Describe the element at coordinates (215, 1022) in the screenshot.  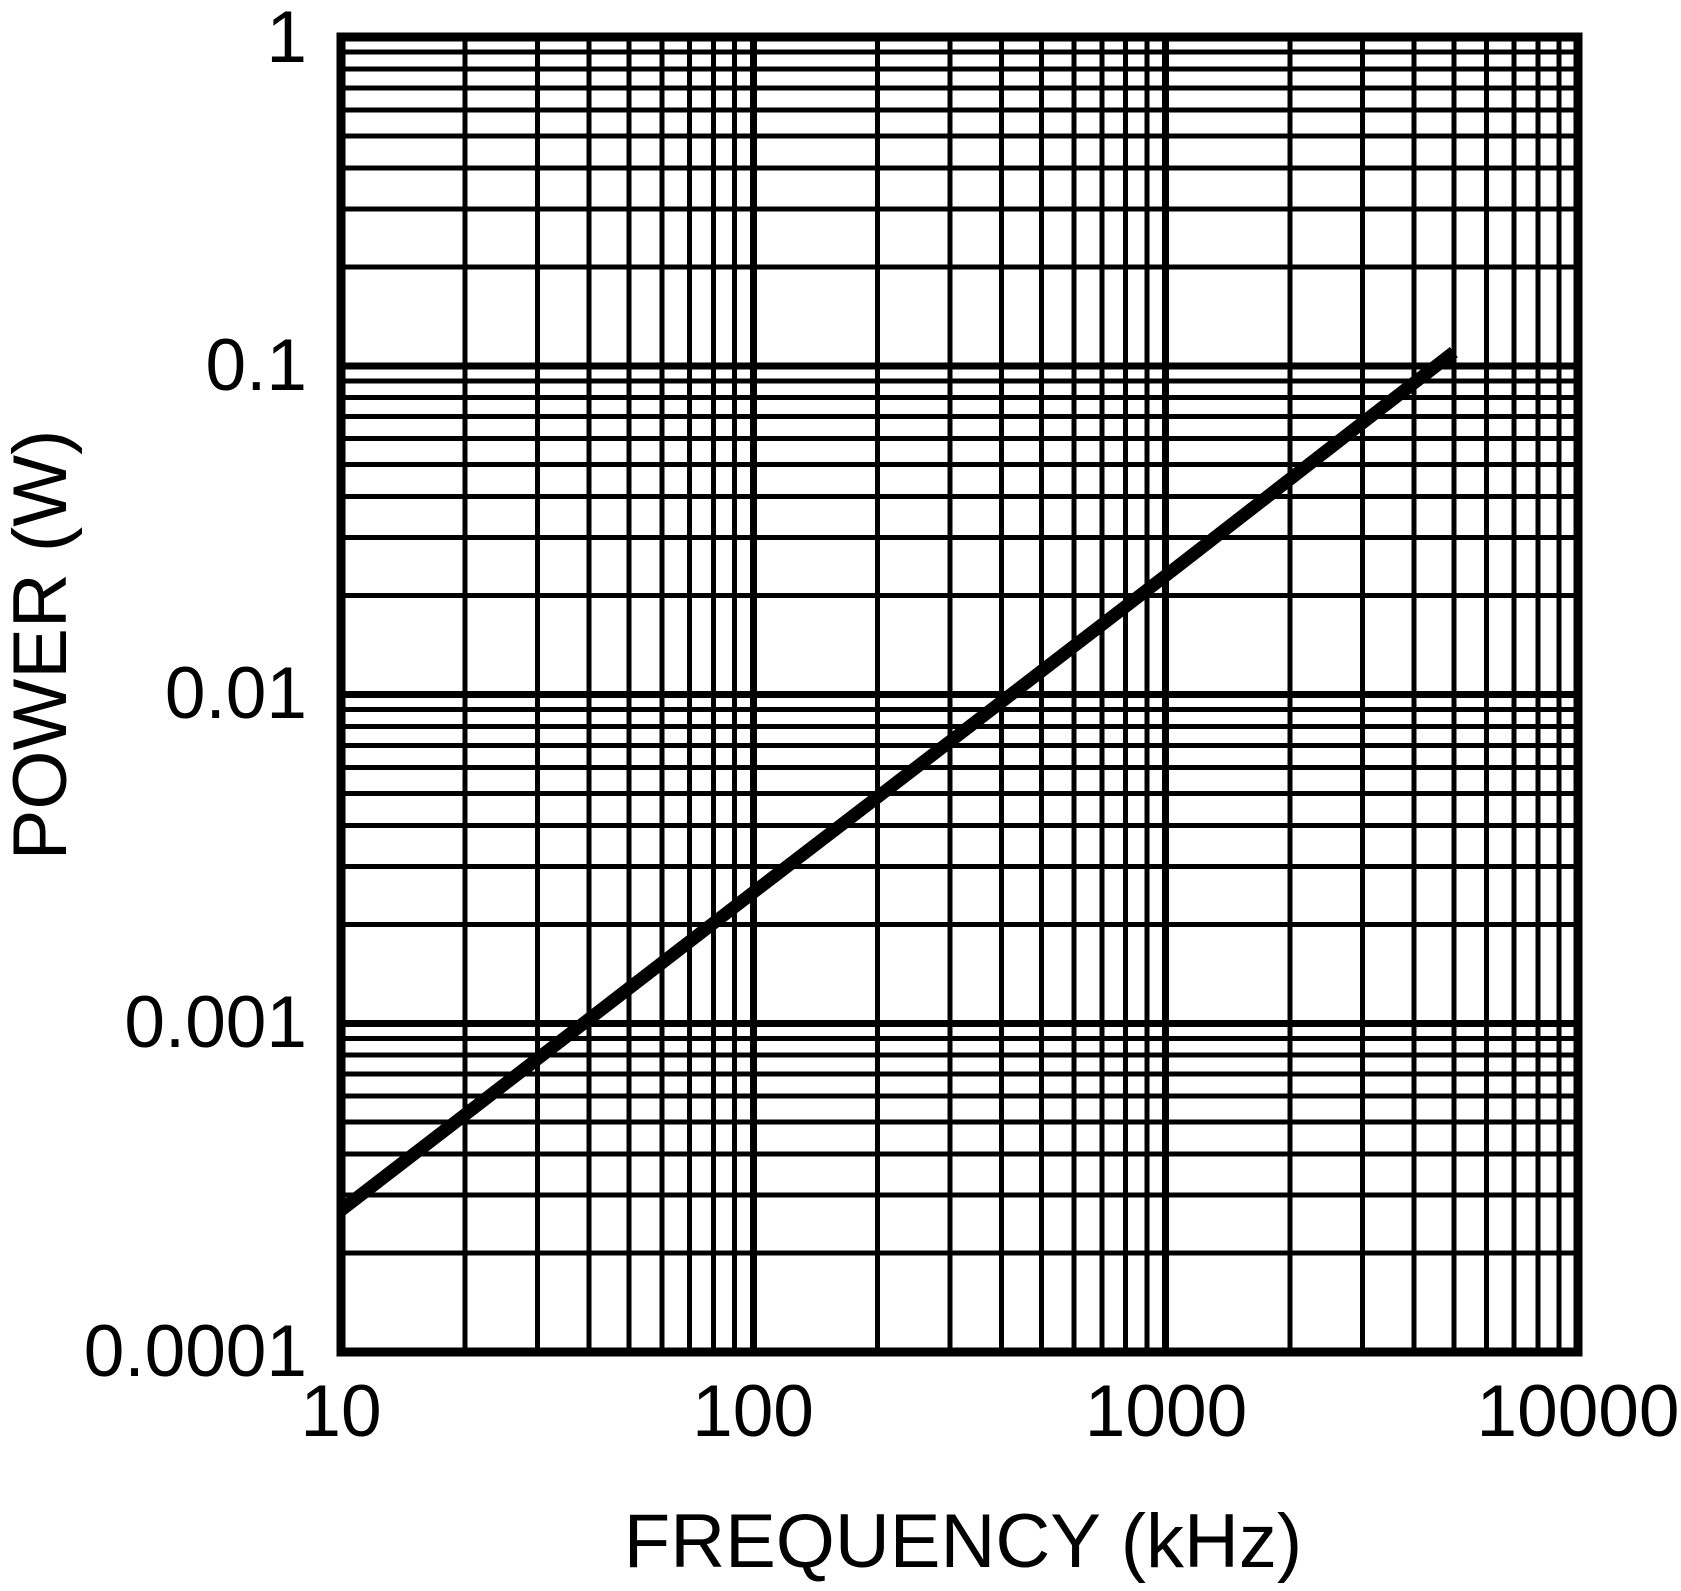
I see `y-tick-label-0.001: 0.001` at that location.